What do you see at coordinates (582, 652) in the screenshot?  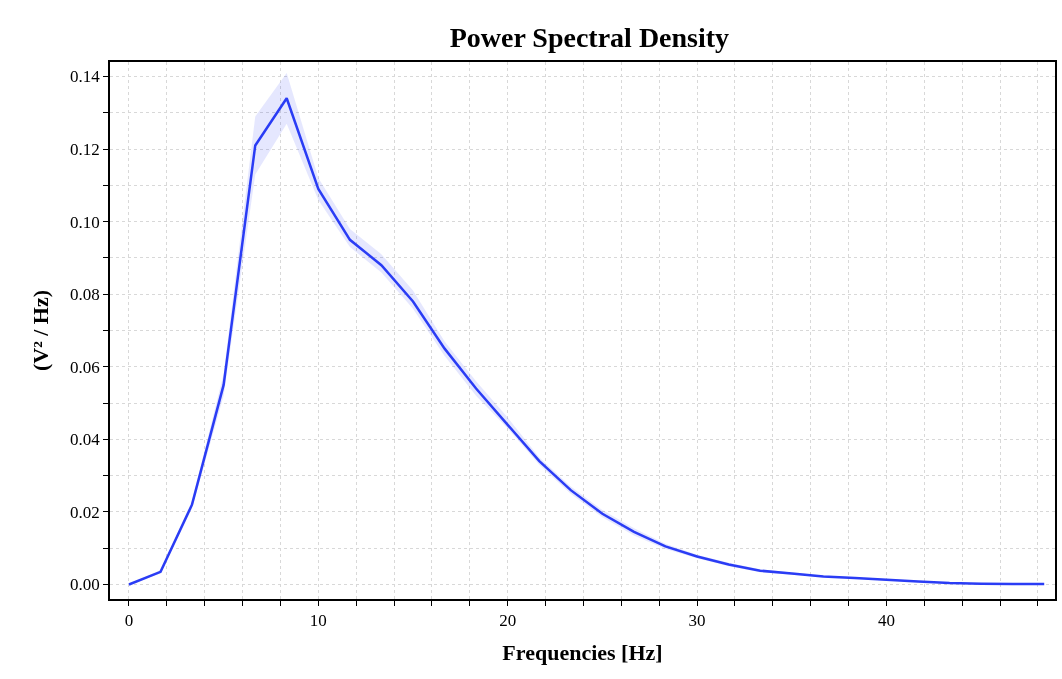 I see `x-axis-title: Frequencies [Hz]` at bounding box center [582, 652].